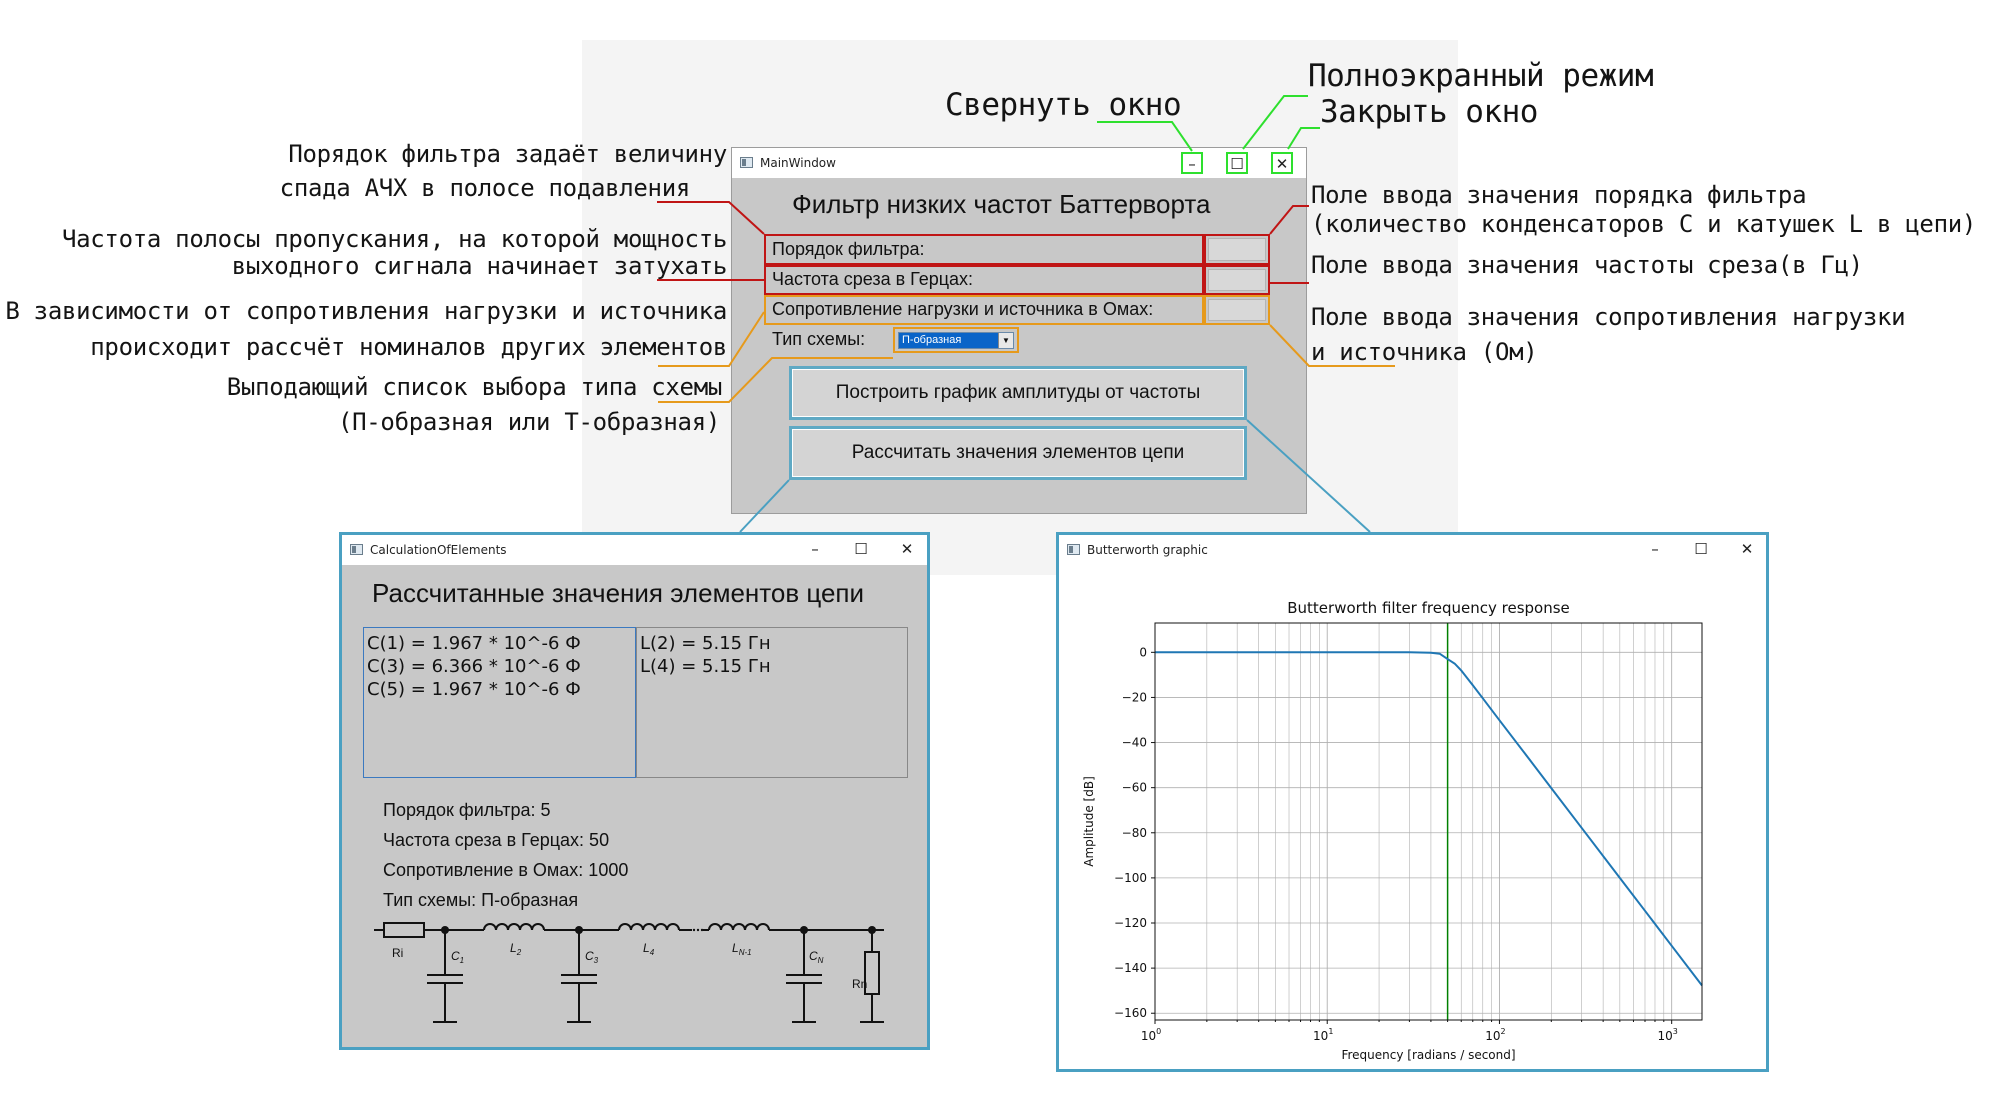 This screenshot has height=1100, width=2000. I want to click on plot-frame, so click(1428, 821).